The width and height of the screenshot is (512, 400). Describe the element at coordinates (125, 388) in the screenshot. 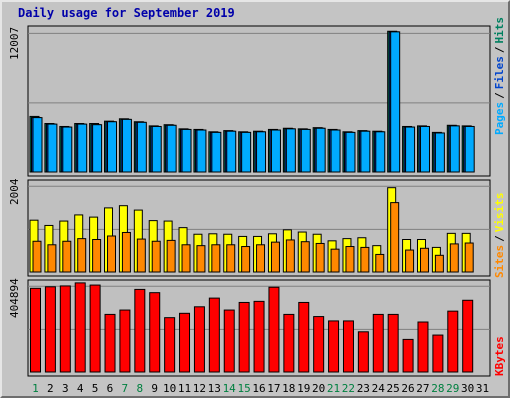

I see `x-tick-label-7: 7` at that location.